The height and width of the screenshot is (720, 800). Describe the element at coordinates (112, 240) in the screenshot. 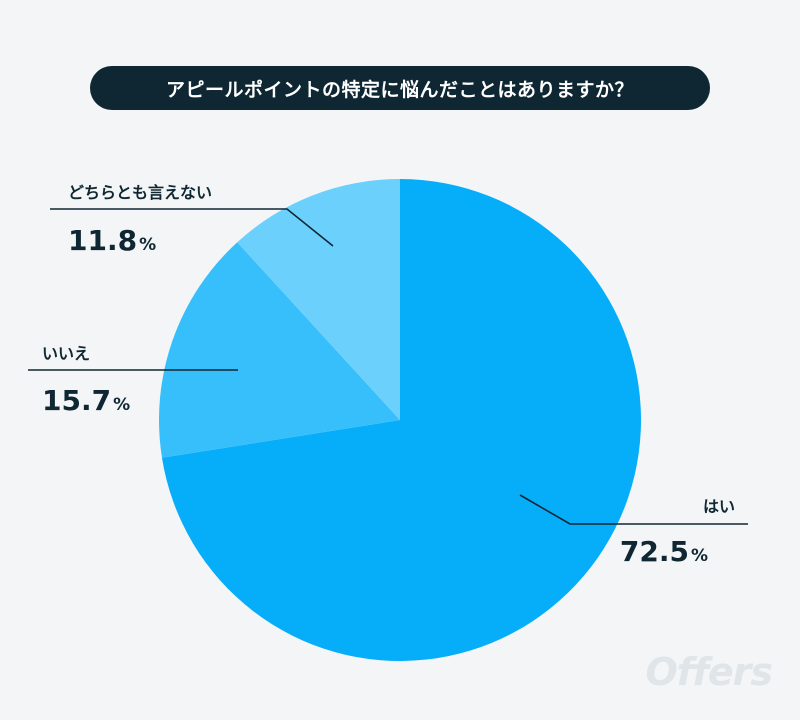

I see `slice-value-2: 11.8%` at that location.